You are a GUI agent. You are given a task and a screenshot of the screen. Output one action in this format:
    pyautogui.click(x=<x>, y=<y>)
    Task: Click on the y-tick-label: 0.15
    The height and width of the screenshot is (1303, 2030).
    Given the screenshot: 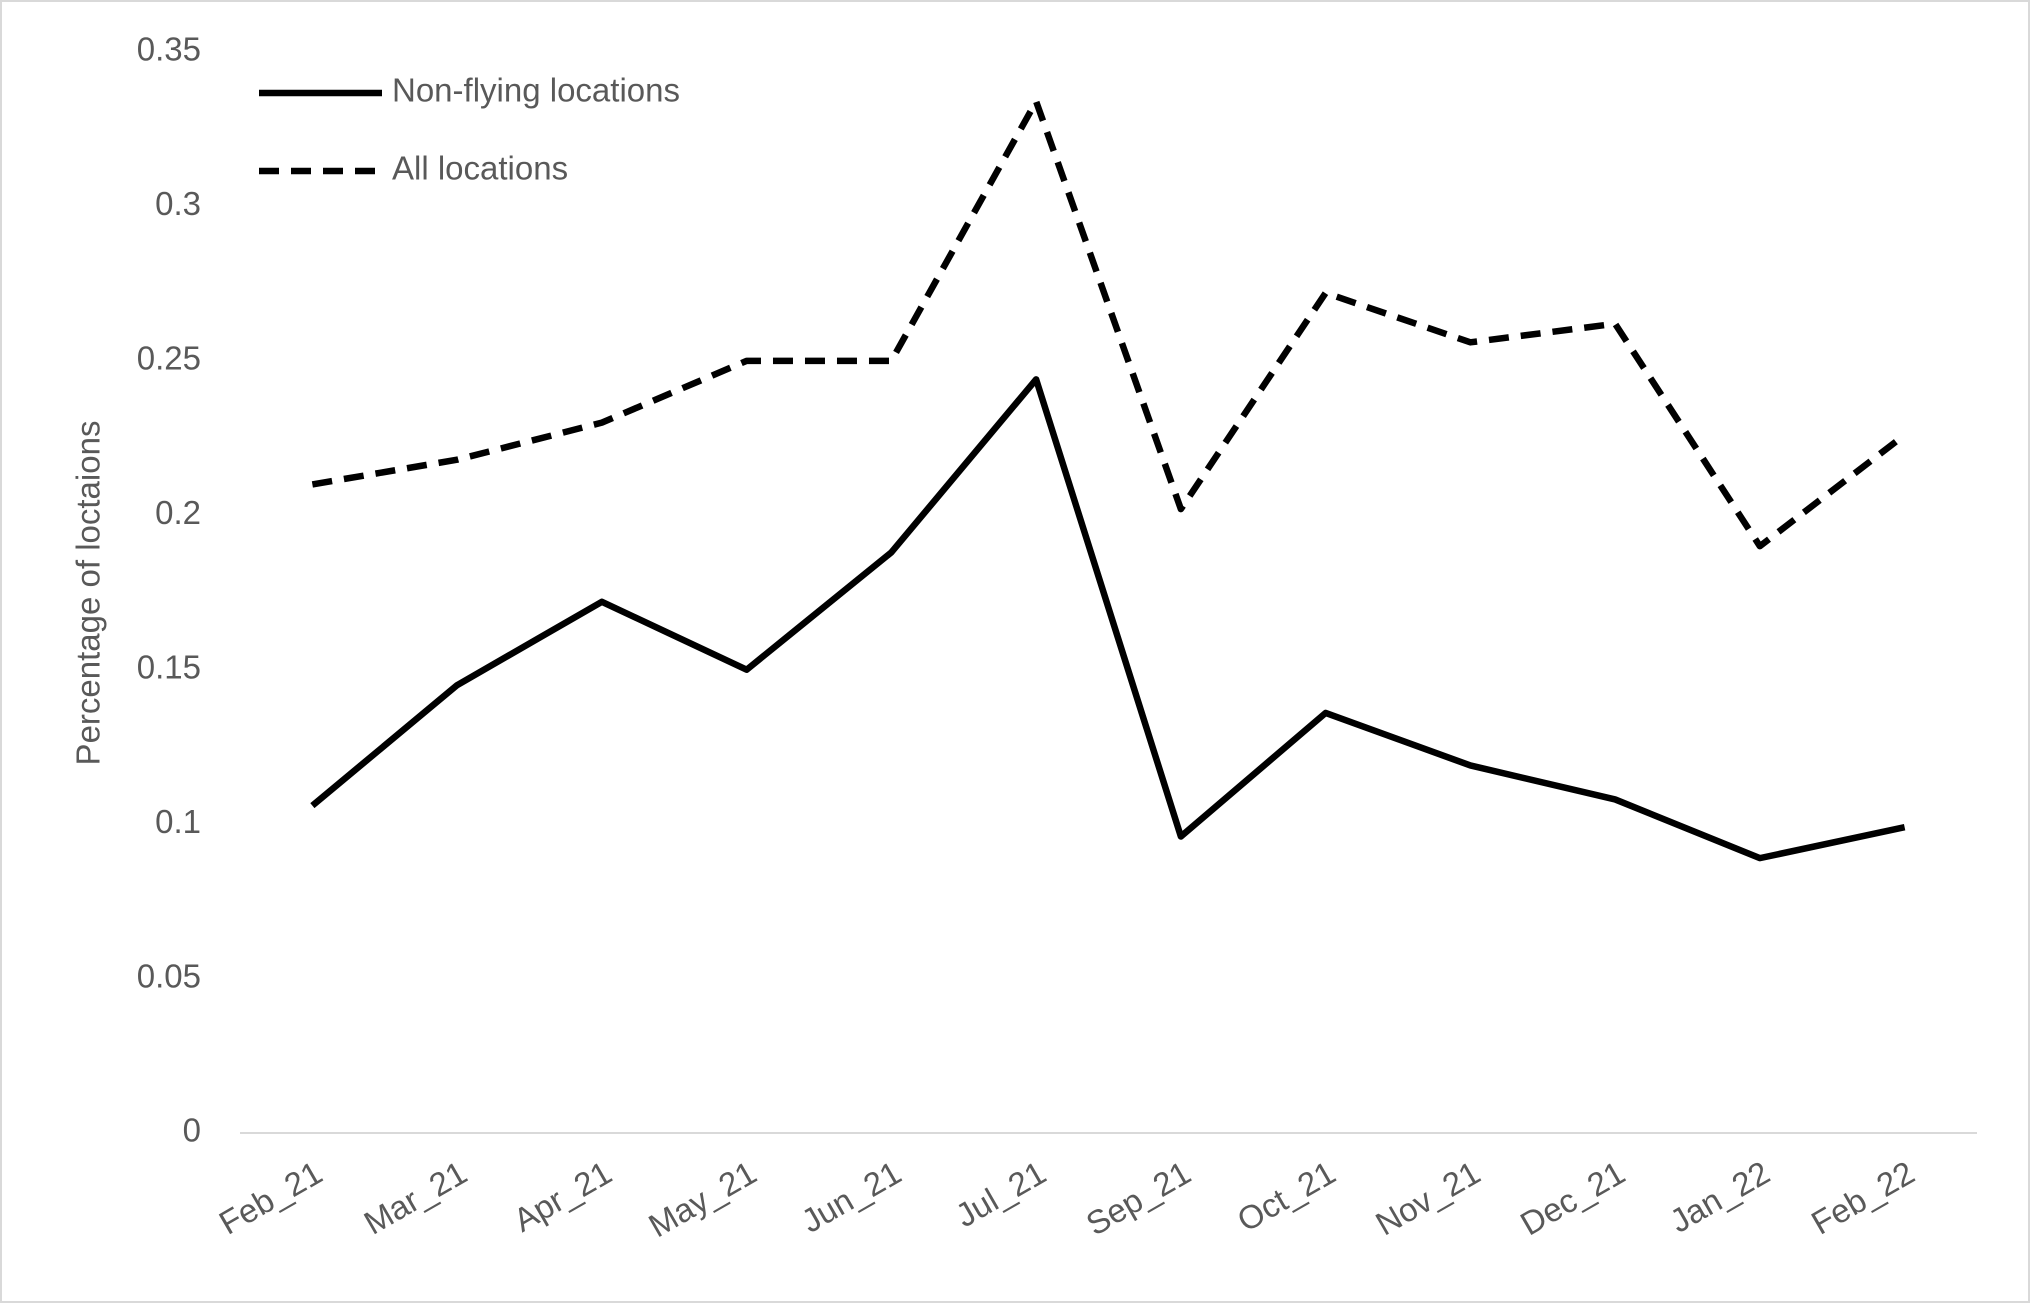 What is the action you would take?
    pyautogui.click(x=169, y=666)
    